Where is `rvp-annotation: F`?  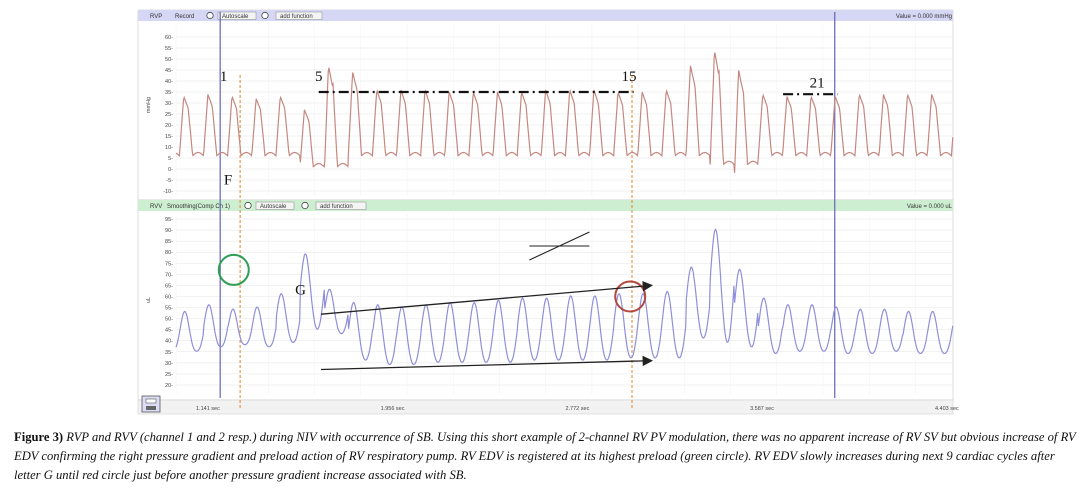 rvp-annotation: F is located at coordinates (228, 180).